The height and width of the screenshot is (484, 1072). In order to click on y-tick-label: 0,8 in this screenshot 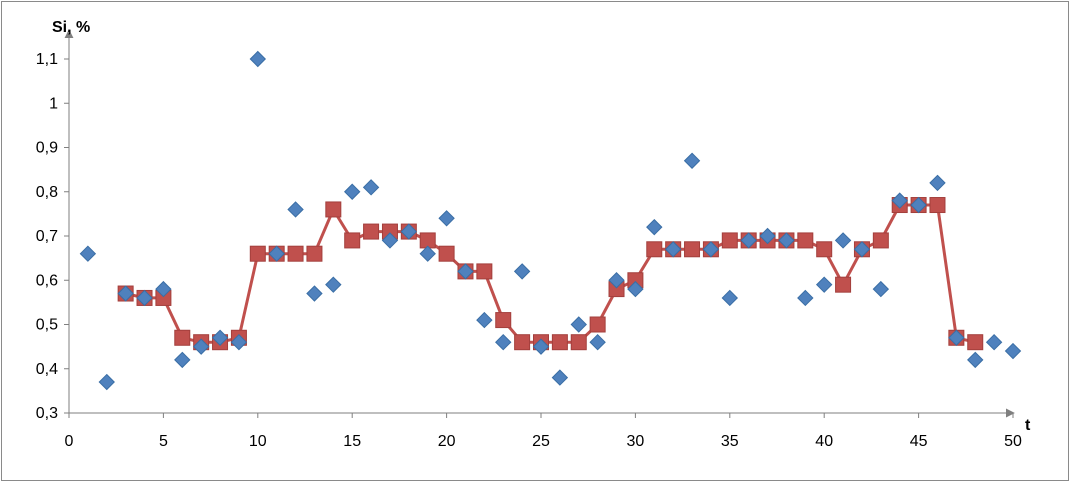, I will do `click(47, 192)`.